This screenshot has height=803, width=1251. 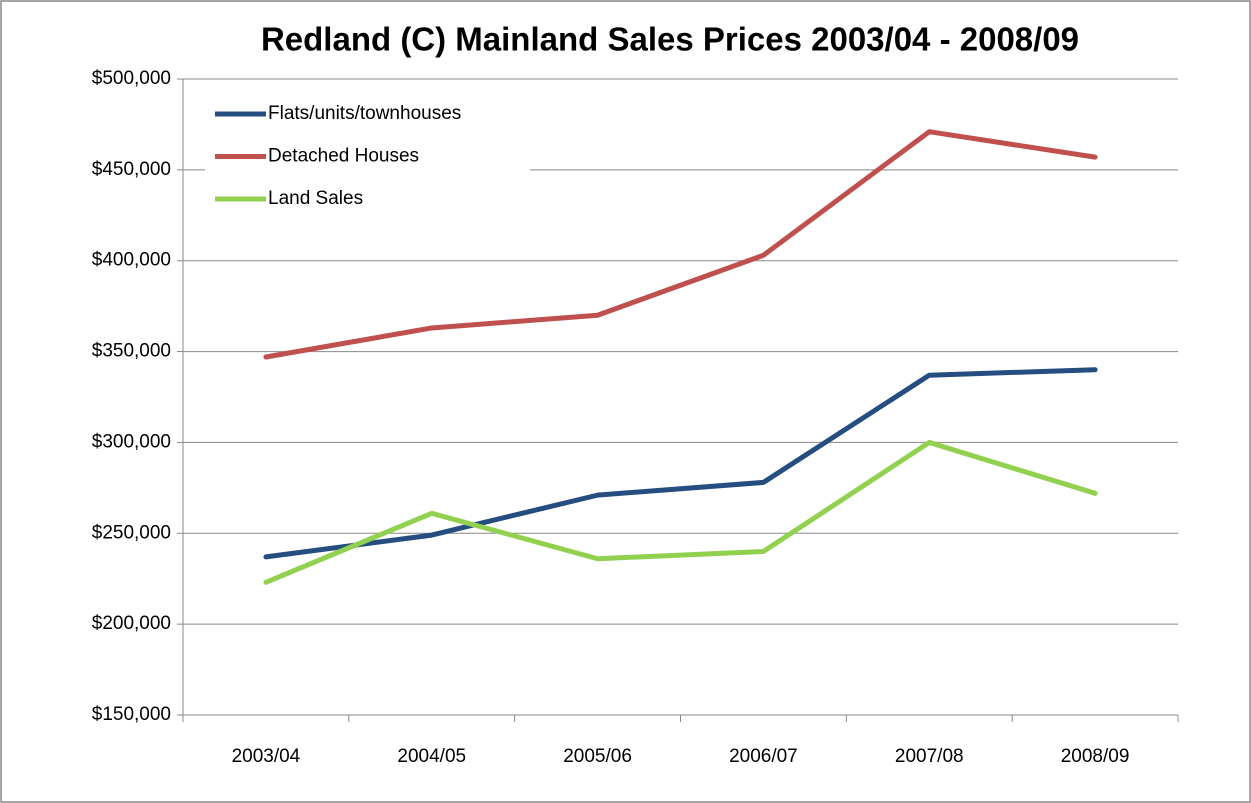 I want to click on legend-label: Flats/units/townhouses, so click(x=364, y=113).